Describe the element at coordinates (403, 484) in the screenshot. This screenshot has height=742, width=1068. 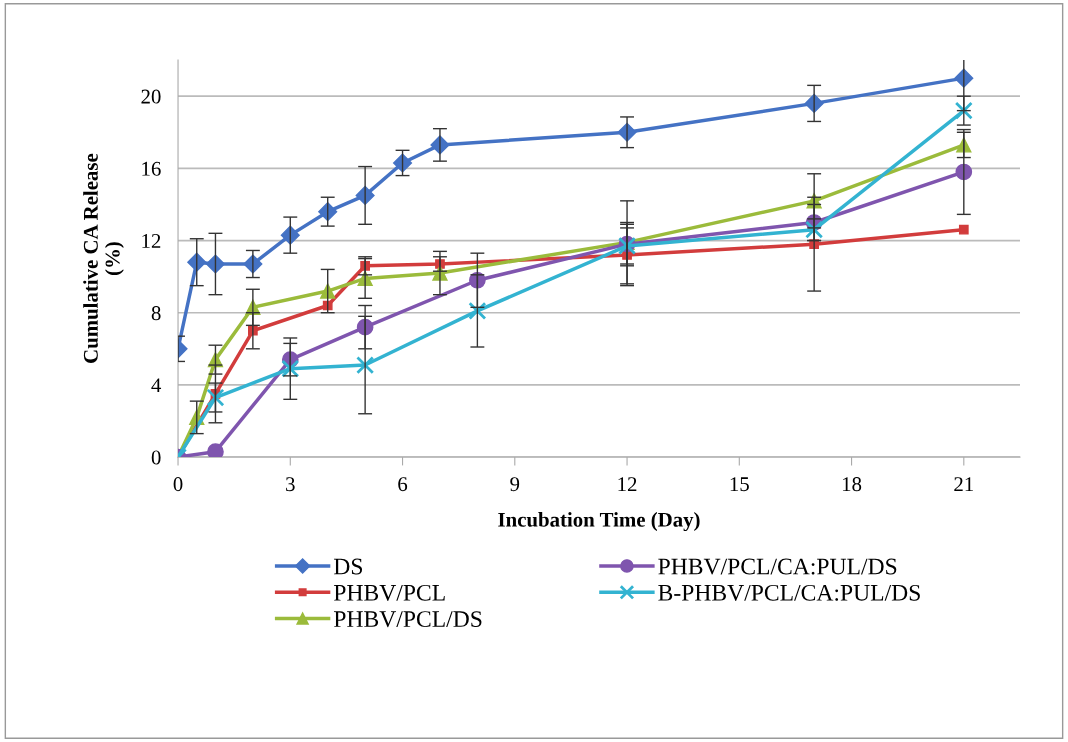
I see `x-tick-label: 6` at that location.